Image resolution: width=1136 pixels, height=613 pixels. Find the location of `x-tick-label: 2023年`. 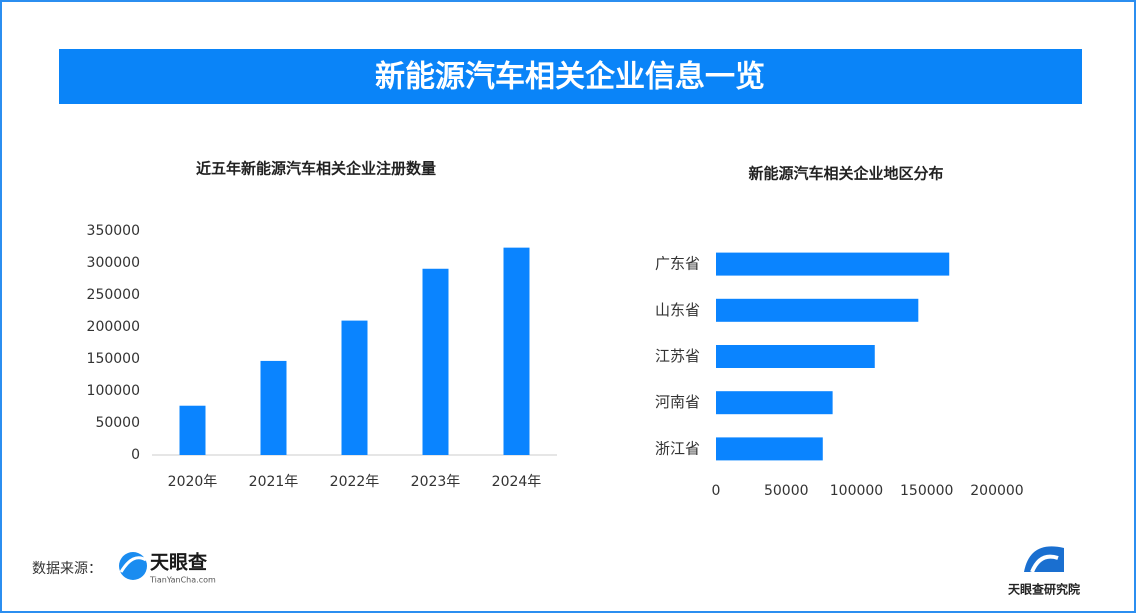

x-tick-label: 2023年 is located at coordinates (436, 482).